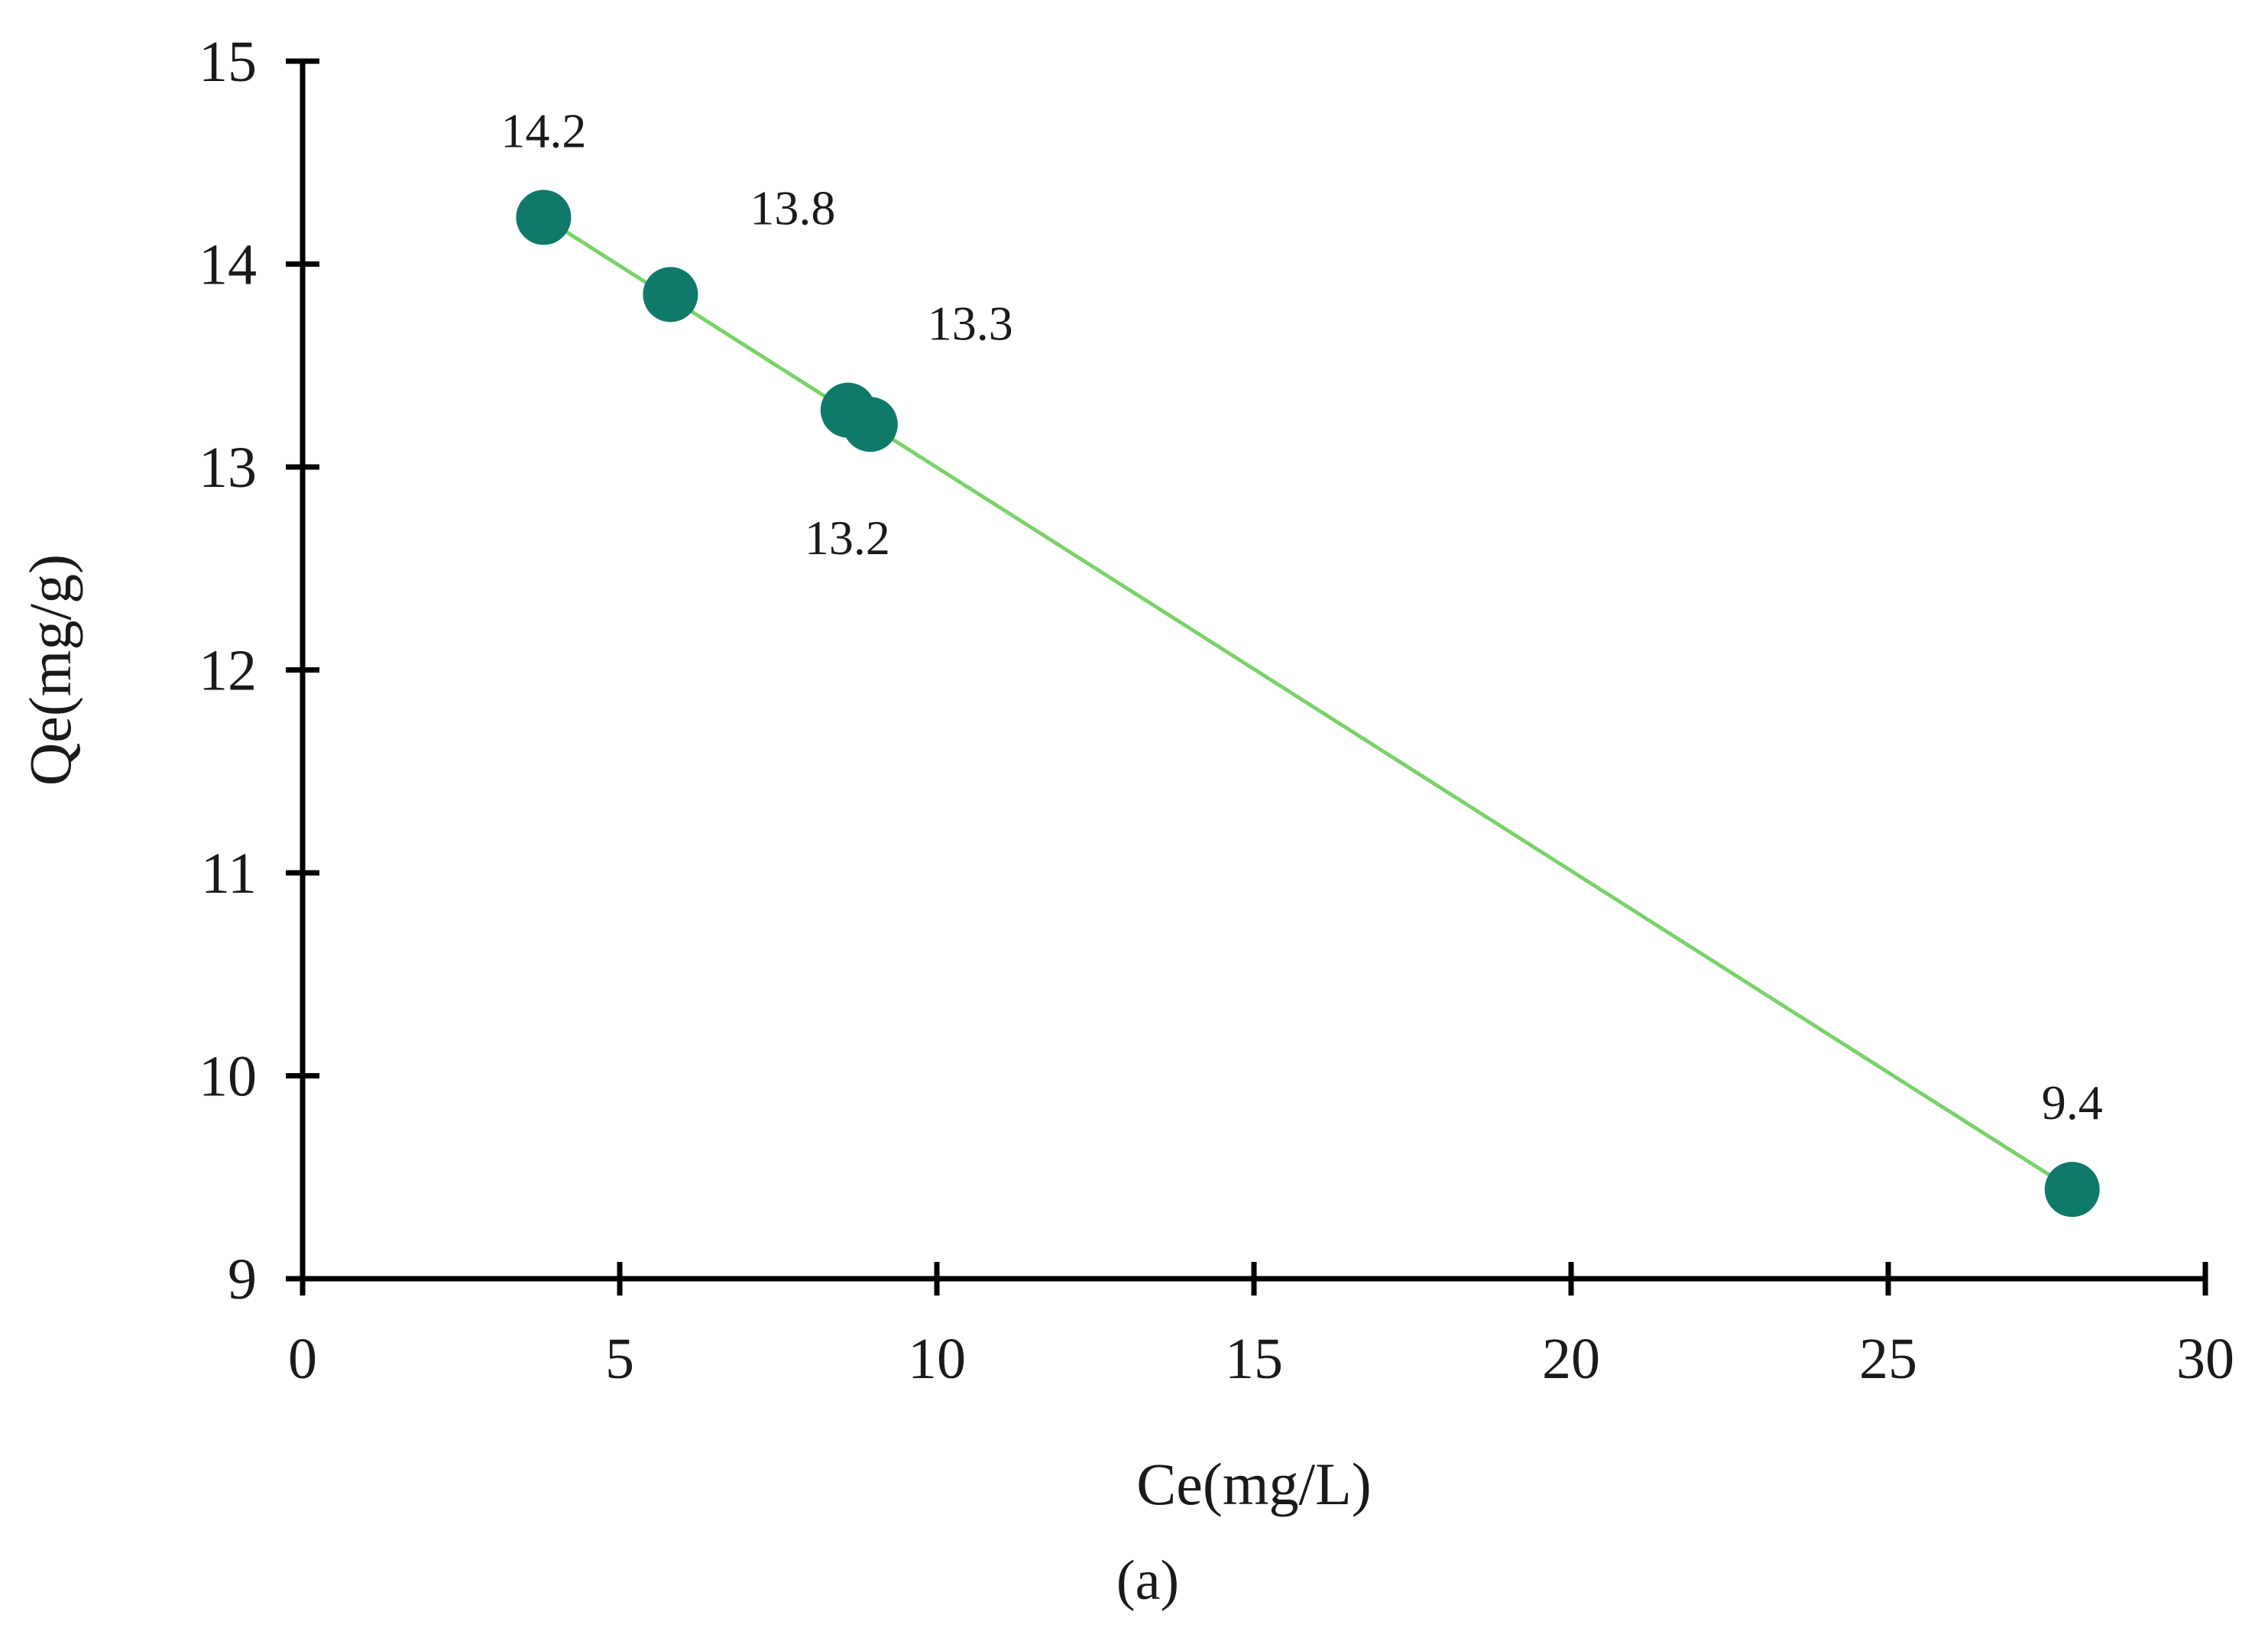 Image resolution: width=2268 pixels, height=1641 pixels. What do you see at coordinates (50, 670) in the screenshot?
I see `y-axis-title: Qe(mg/g)` at bounding box center [50, 670].